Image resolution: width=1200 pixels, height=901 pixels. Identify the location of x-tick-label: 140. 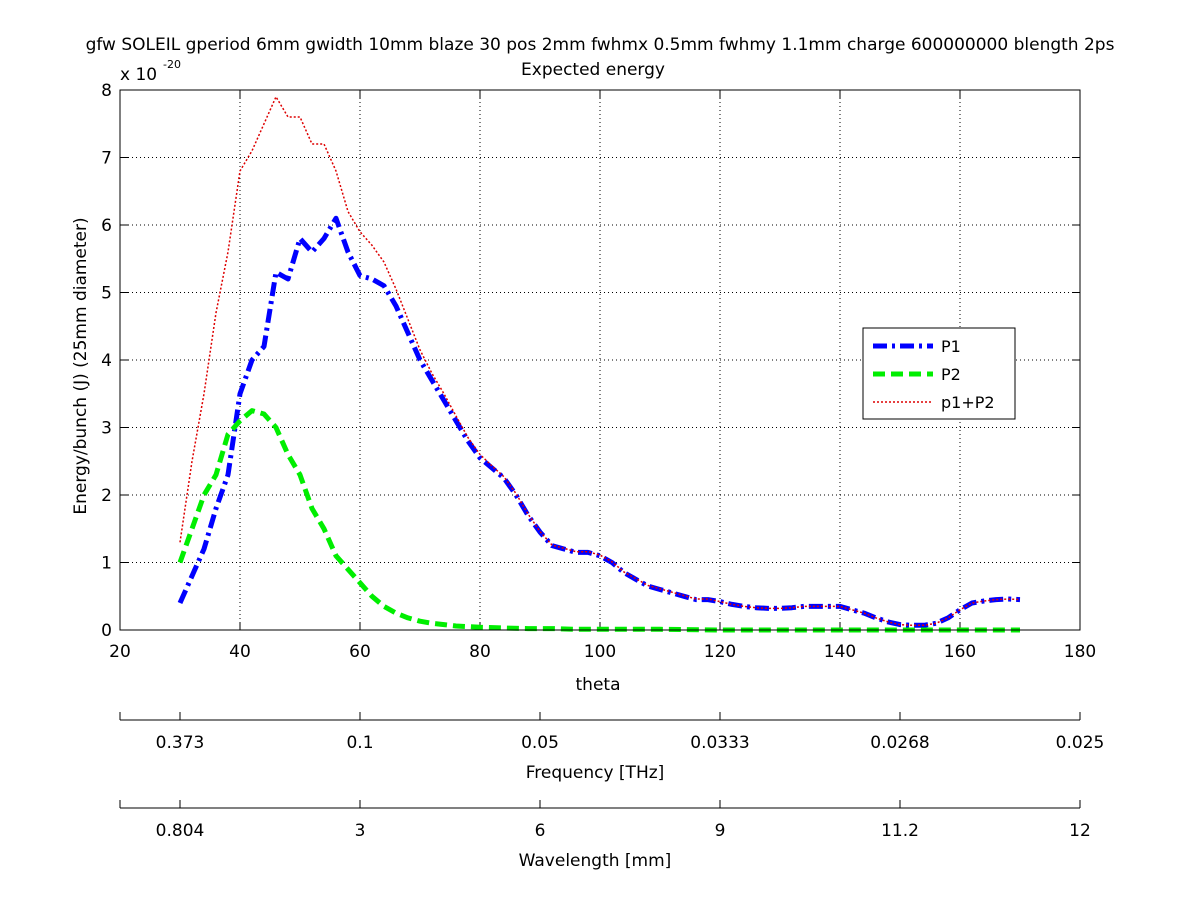
(840, 652).